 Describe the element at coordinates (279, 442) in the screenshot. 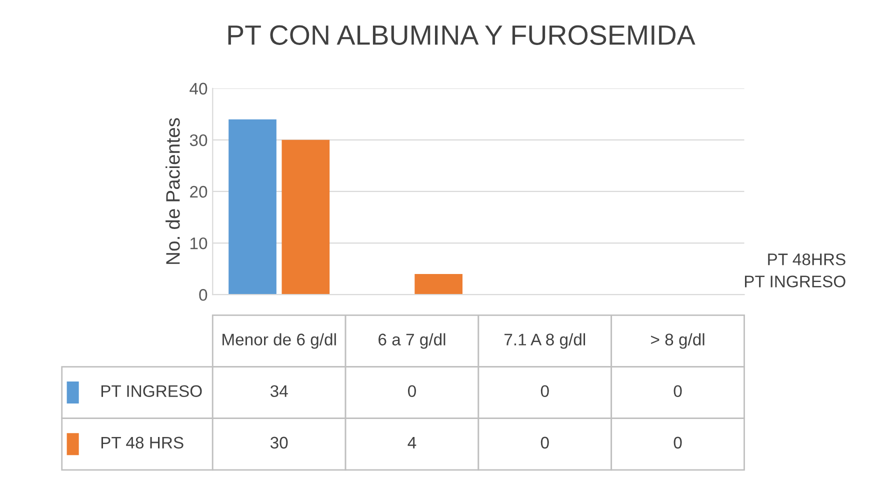

I see `data-label: 30` at that location.